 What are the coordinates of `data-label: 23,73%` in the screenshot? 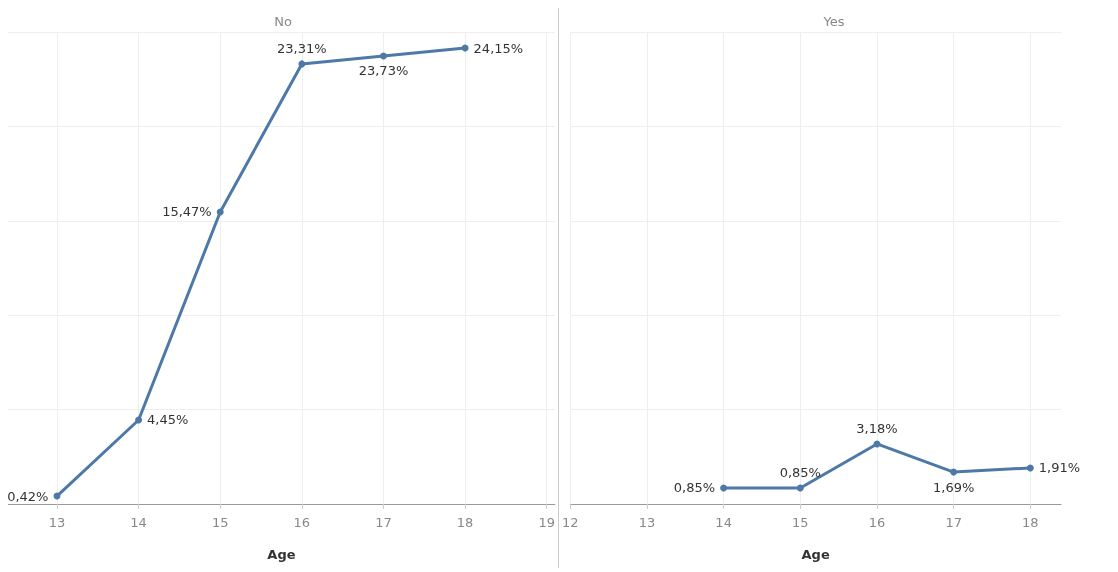 It's located at (383, 71).